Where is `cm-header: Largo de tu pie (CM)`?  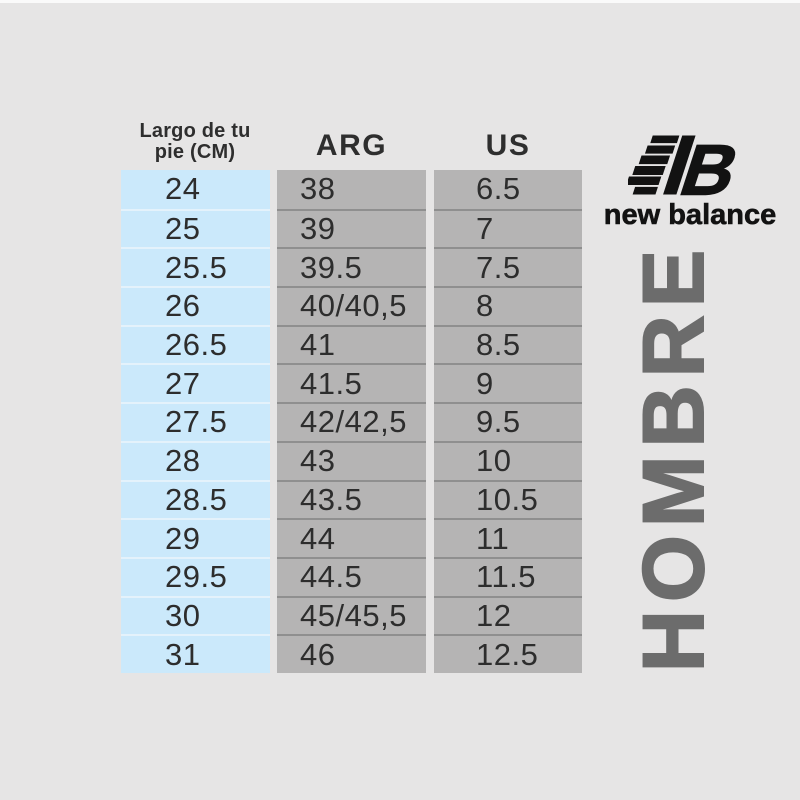
cm-header: Largo de tu pie (CM) is located at coordinates (195, 142).